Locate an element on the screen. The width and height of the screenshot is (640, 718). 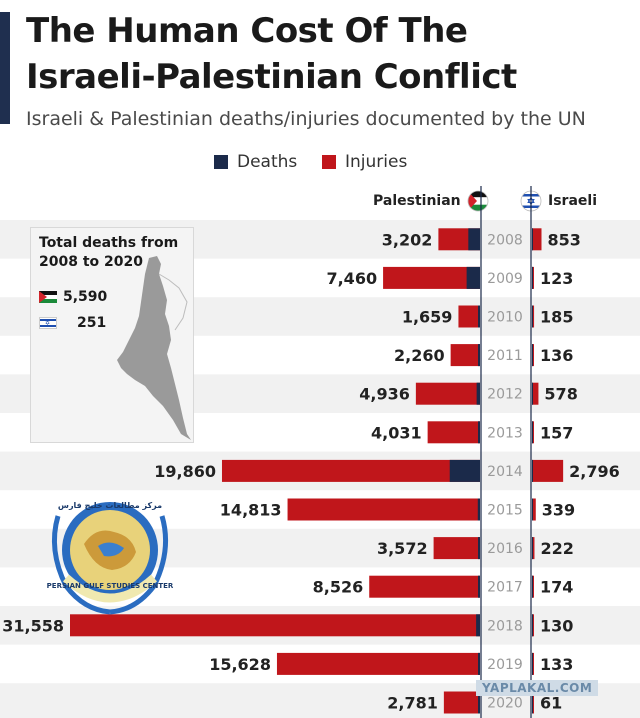
israeli-value-label: 853 is located at coordinates (564, 239).